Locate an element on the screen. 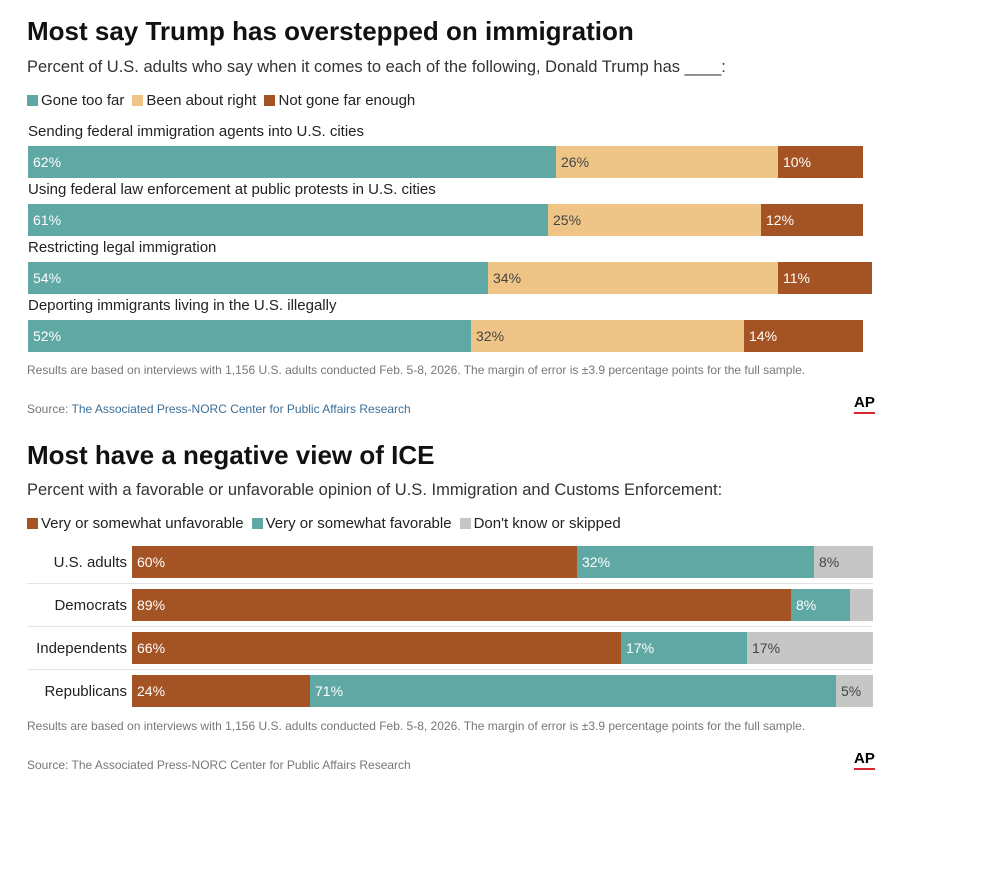 This screenshot has height=889, width=1000. stacked-bar: 61% 25% 12% is located at coordinates (454, 220).